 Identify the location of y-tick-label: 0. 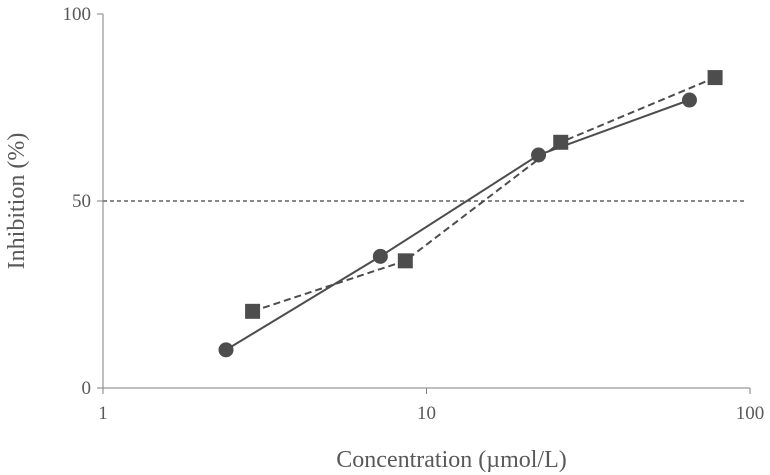
(87, 388).